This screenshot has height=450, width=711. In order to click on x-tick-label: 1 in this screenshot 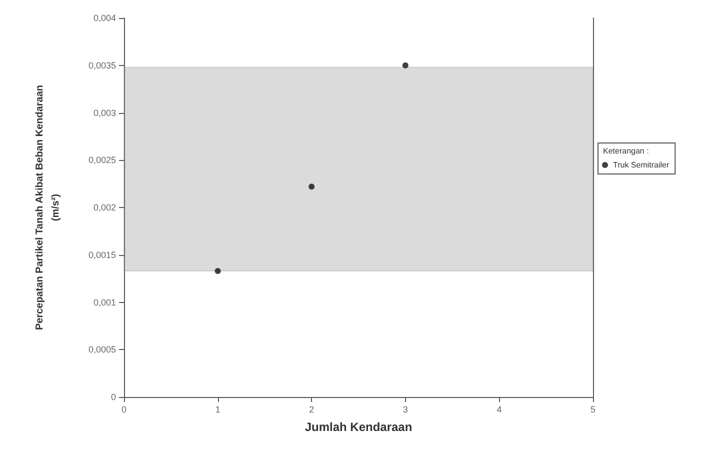, I will do `click(217, 409)`.